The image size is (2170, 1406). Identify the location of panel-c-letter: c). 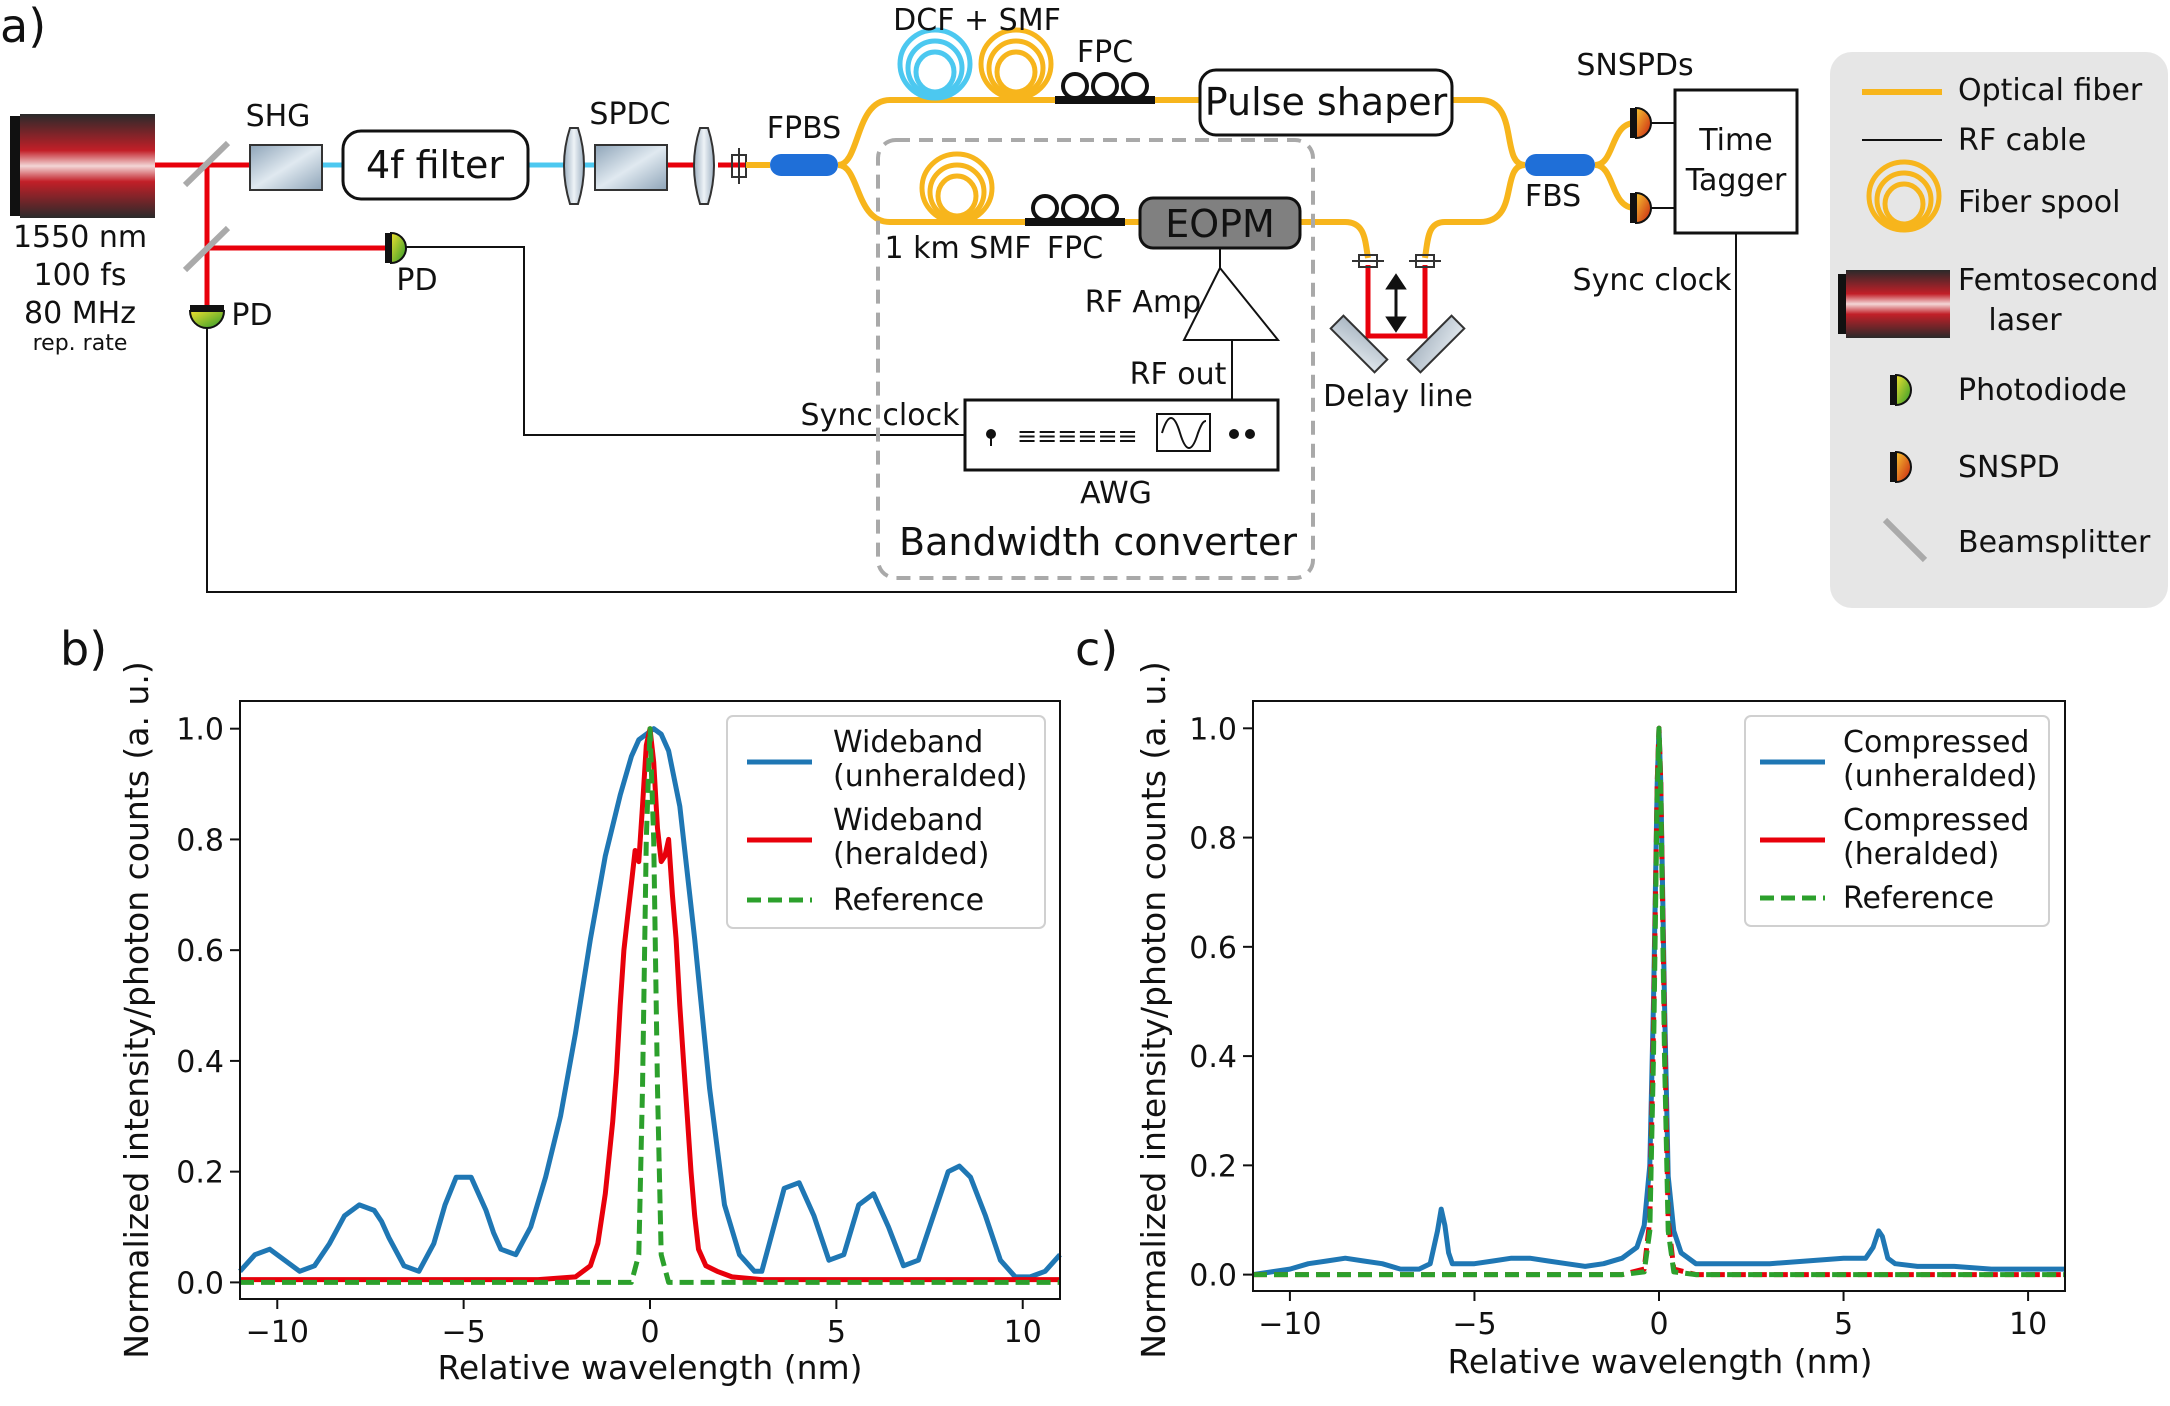
(1096, 649).